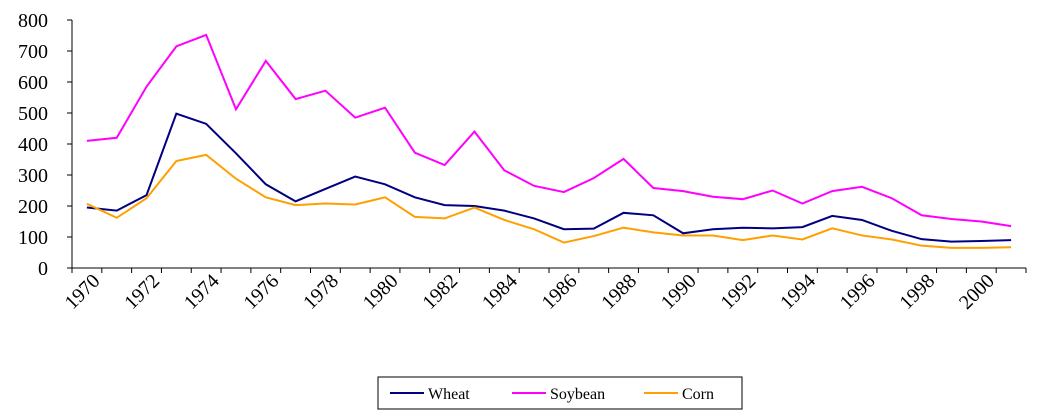 The image size is (1052, 420). What do you see at coordinates (33, 145) in the screenshot?
I see `y-tick-label: 400` at bounding box center [33, 145].